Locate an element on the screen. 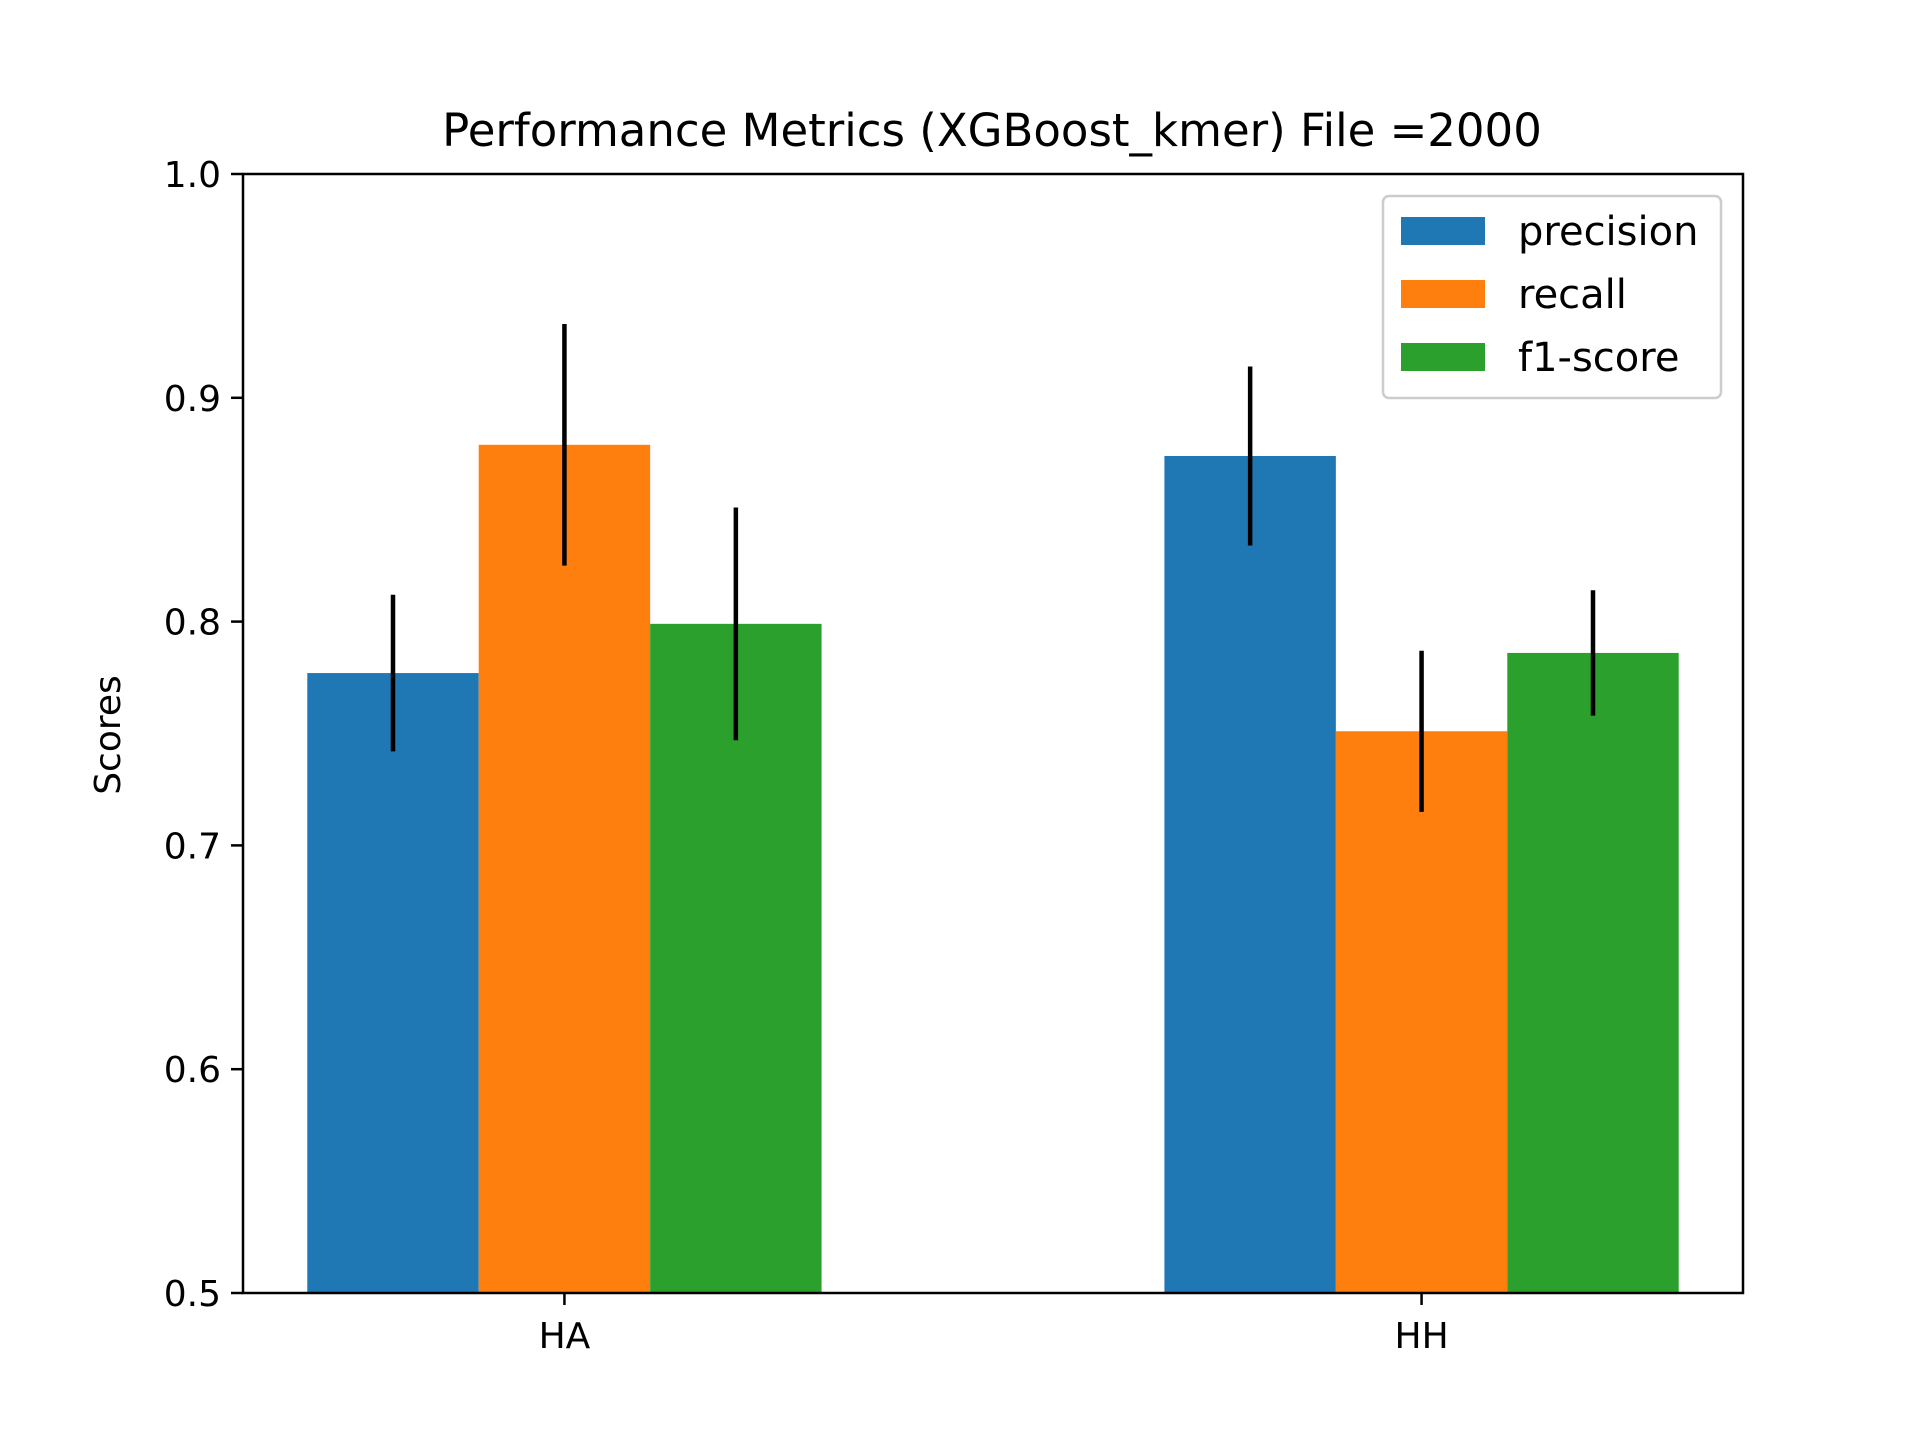  y-tick-label: 0.5 is located at coordinates (192, 1294).